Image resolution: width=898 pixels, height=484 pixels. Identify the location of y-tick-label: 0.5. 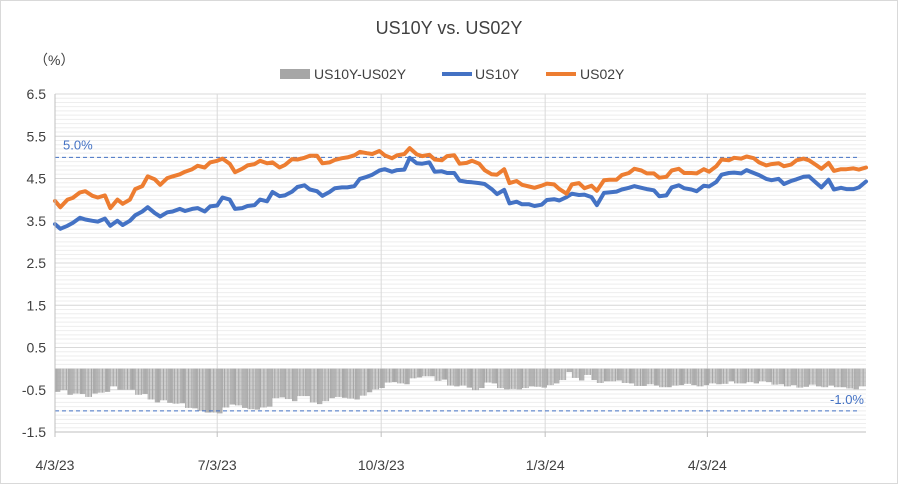
(37, 348).